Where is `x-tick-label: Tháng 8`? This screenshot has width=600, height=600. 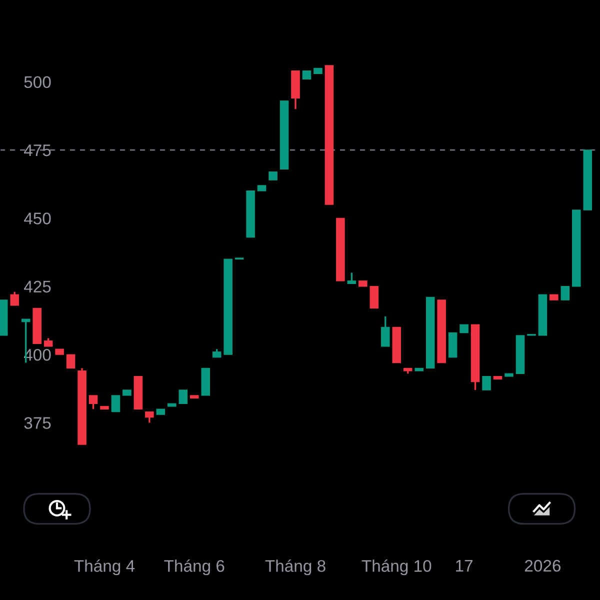
x-tick-label: Tháng 8 is located at coordinates (295, 567).